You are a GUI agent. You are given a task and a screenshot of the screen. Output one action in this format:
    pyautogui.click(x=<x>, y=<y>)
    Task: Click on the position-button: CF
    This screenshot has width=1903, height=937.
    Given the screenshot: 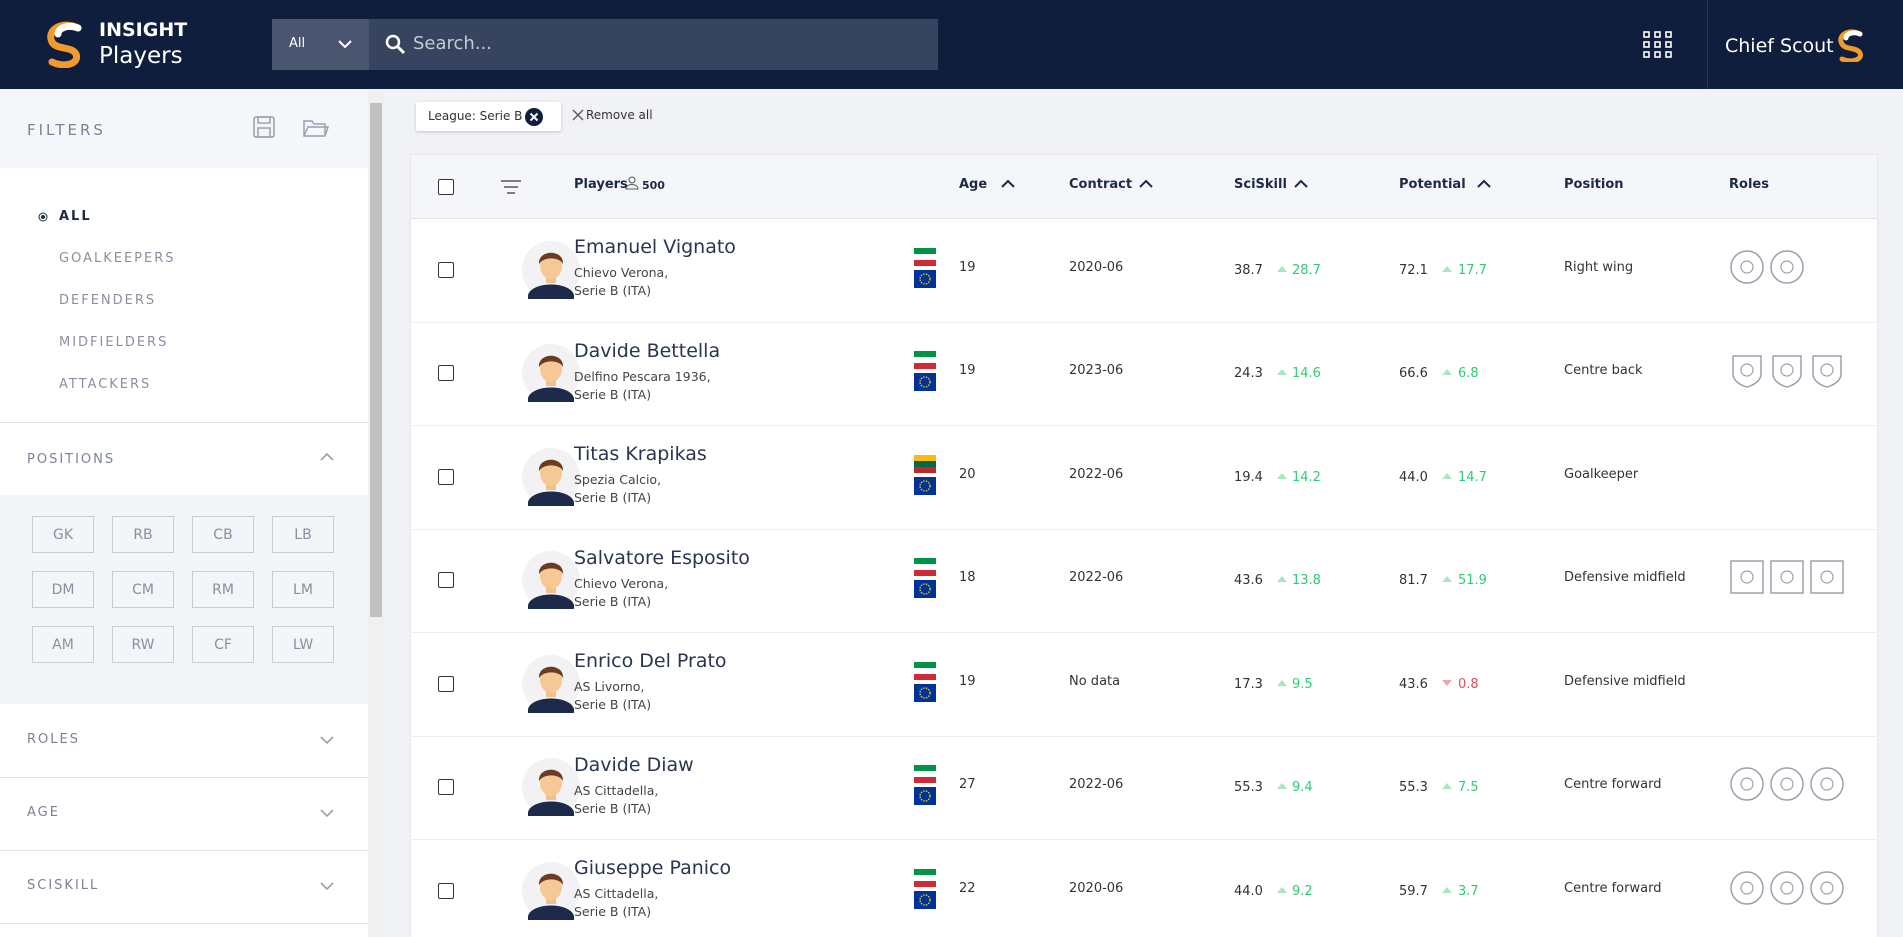 What is the action you would take?
    pyautogui.click(x=223, y=644)
    